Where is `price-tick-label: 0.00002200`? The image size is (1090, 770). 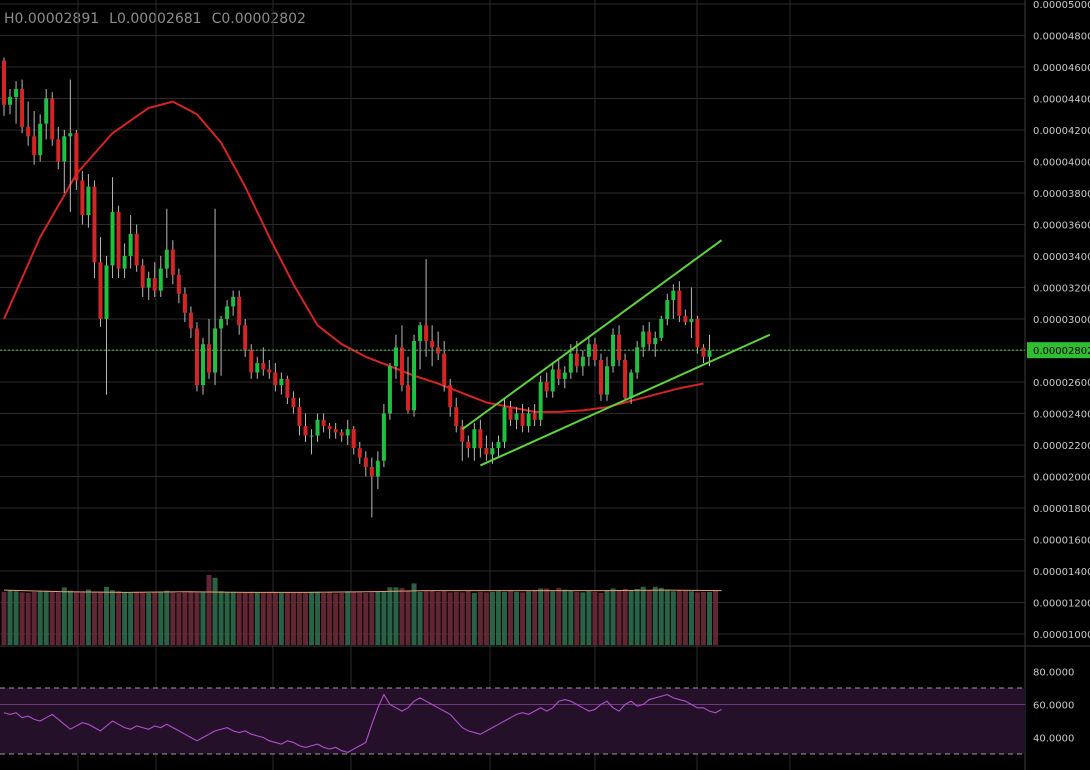 price-tick-label: 0.00002200 is located at coordinates (1061, 446).